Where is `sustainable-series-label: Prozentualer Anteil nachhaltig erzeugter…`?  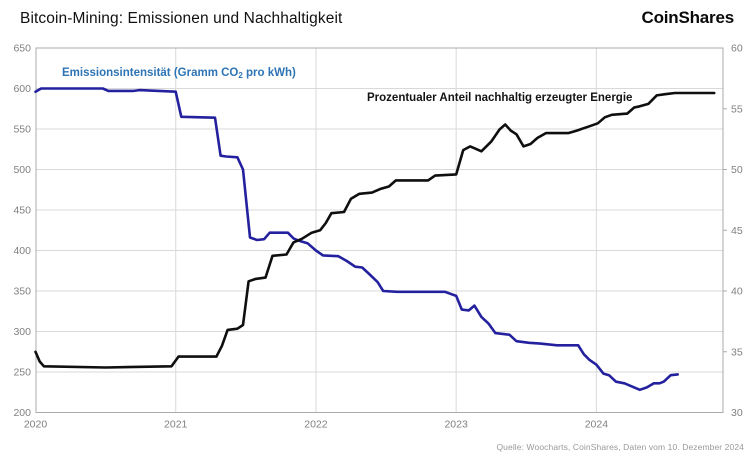
sustainable-series-label: Prozentualer Anteil nachhaltig erzeugter… is located at coordinates (500, 98).